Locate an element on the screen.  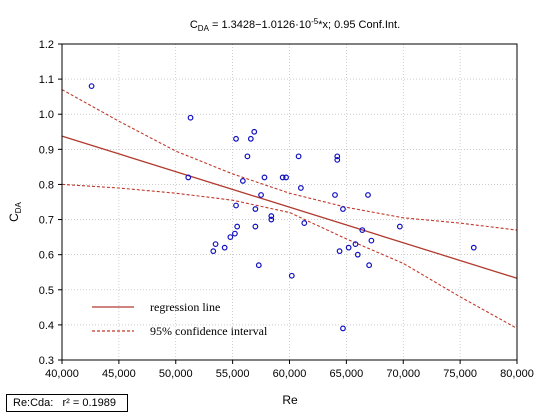
legend-label-confidence: 95% confidence interval is located at coordinates (209, 331).